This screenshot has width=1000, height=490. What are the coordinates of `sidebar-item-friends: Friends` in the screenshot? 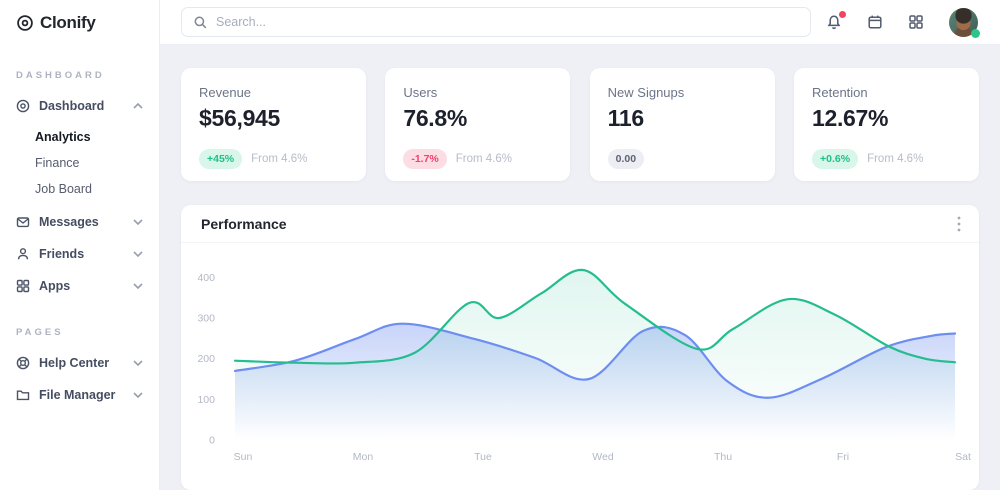 It's located at (79, 254).